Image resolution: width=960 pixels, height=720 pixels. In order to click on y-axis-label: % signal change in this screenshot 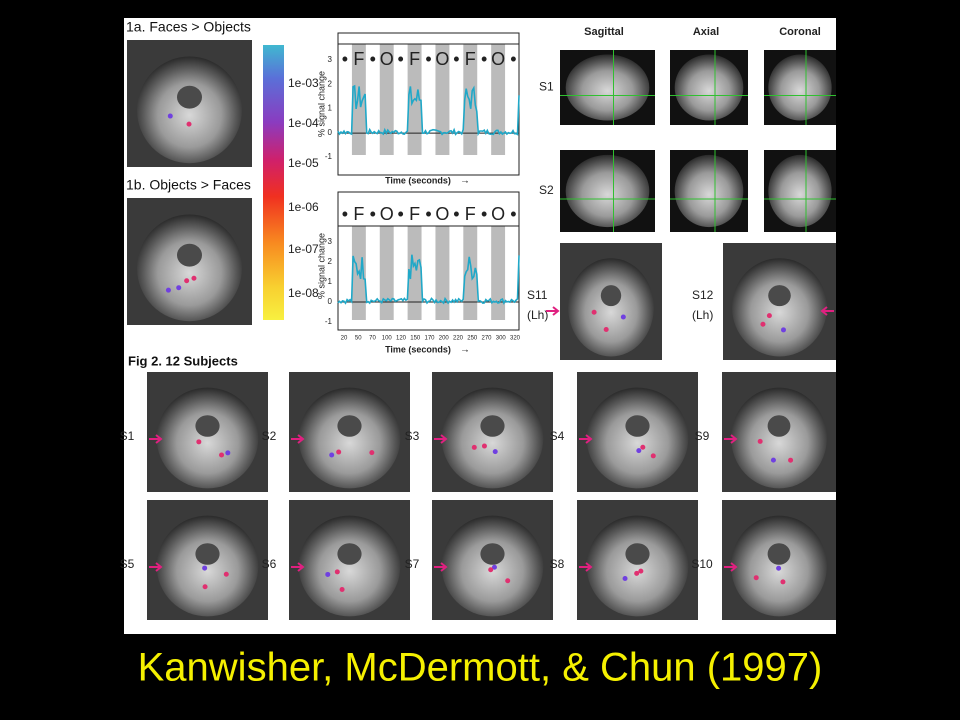, I will do `click(321, 266)`.